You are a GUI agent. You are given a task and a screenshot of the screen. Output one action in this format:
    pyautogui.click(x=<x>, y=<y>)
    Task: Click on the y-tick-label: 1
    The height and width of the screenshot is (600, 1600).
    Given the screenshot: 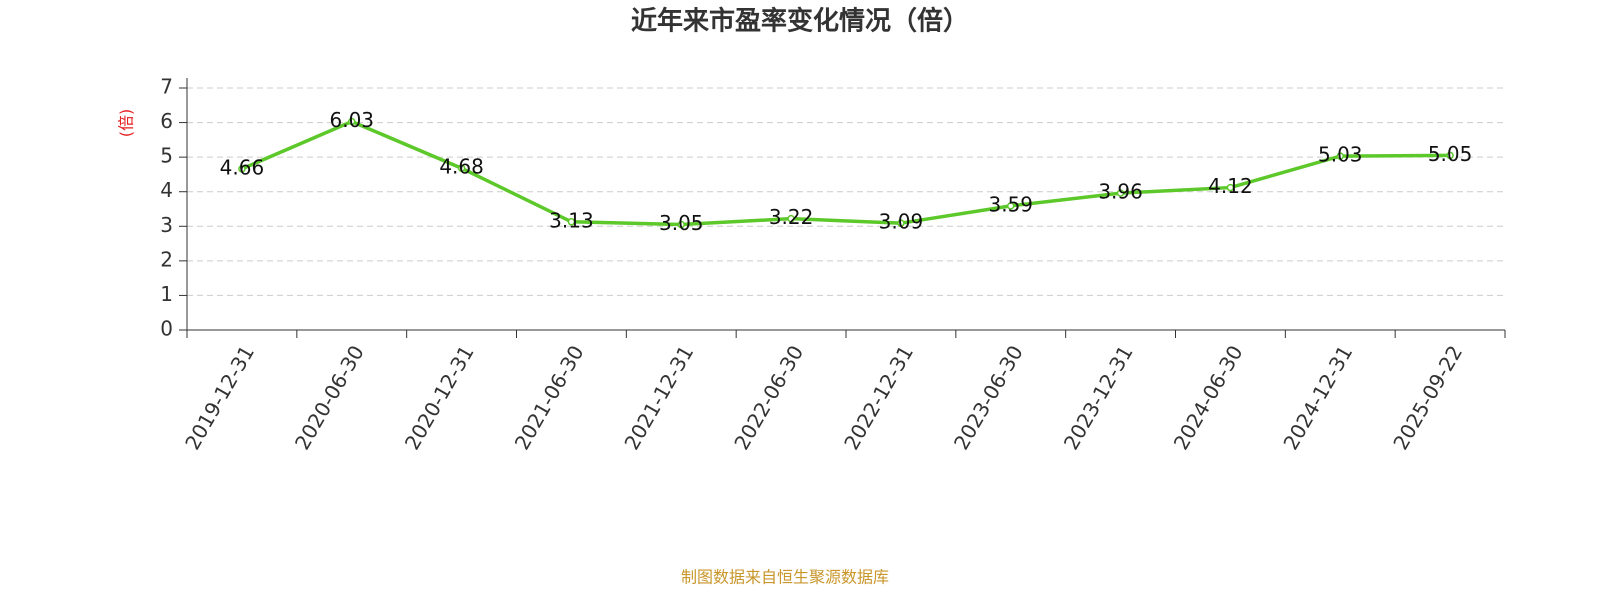 What is the action you would take?
    pyautogui.click(x=166, y=294)
    